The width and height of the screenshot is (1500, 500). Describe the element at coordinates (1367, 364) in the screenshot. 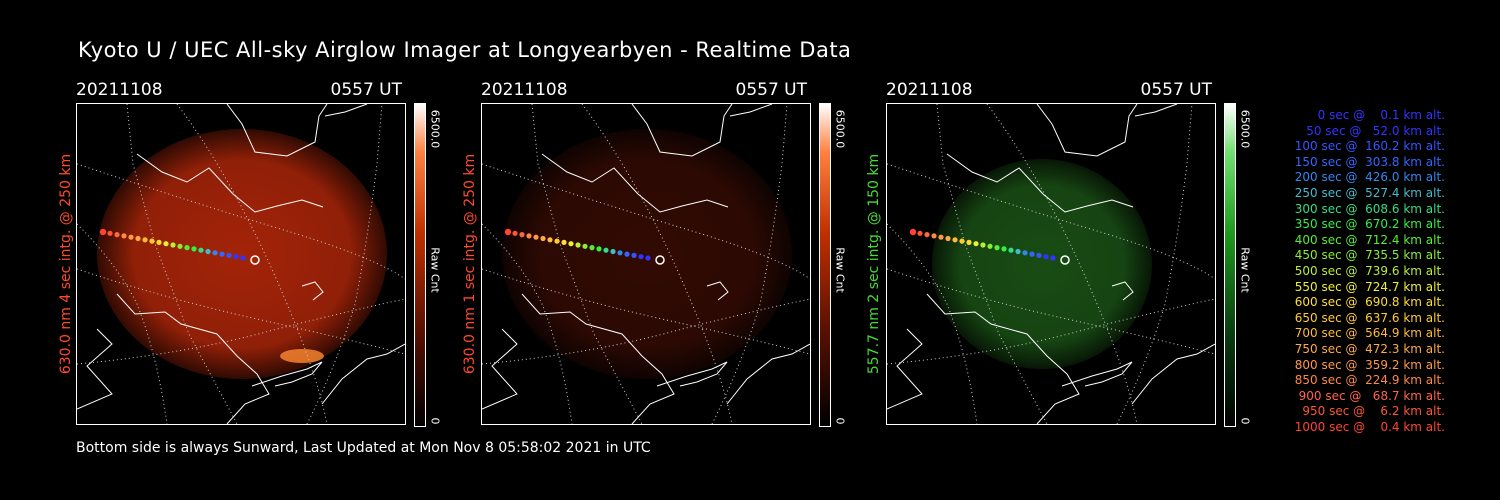

I see `legend-entry: 800 sec @ 359.2 km alt.` at that location.